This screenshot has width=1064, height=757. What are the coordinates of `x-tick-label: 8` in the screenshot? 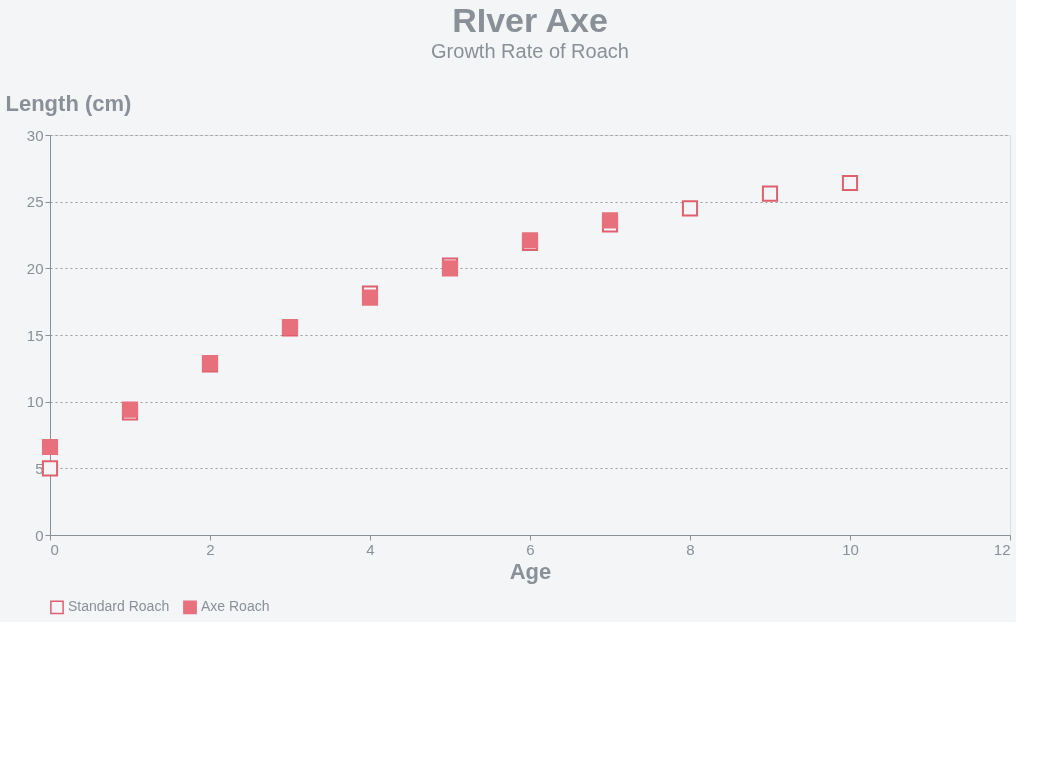 It's located at (690, 549).